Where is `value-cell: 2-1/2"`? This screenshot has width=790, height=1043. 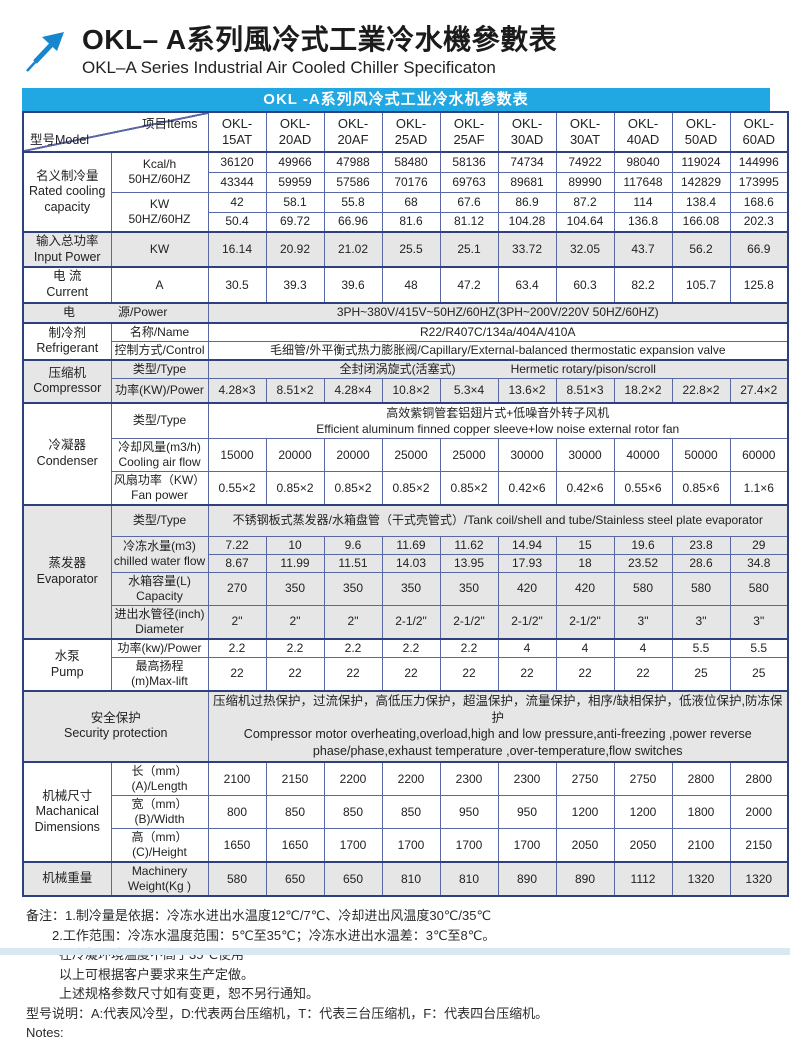
value-cell: 2-1/2" is located at coordinates (585, 622).